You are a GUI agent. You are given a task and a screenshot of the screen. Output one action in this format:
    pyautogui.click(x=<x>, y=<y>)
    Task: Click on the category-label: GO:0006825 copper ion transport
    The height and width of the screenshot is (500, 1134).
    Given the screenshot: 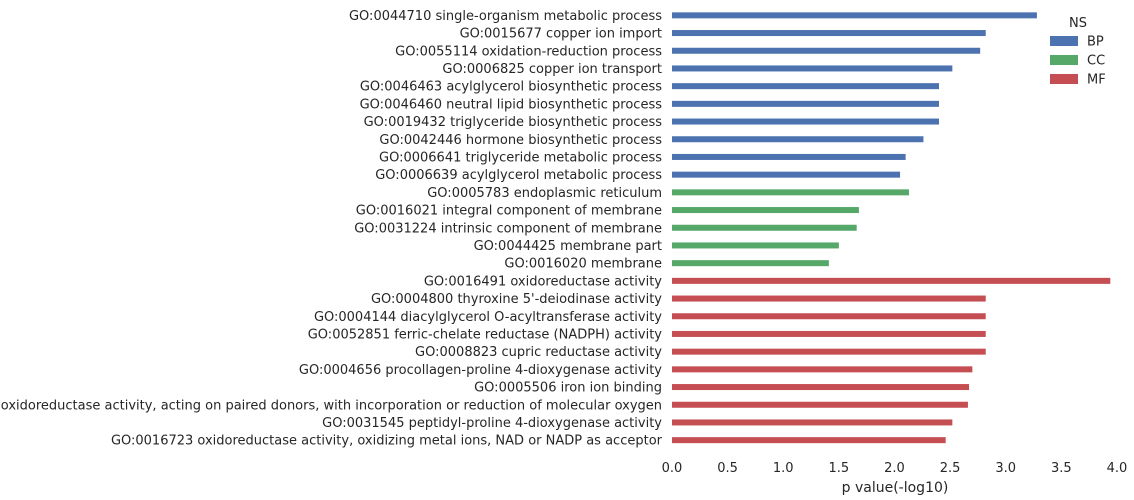 What is the action you would take?
    pyautogui.click(x=552, y=69)
    